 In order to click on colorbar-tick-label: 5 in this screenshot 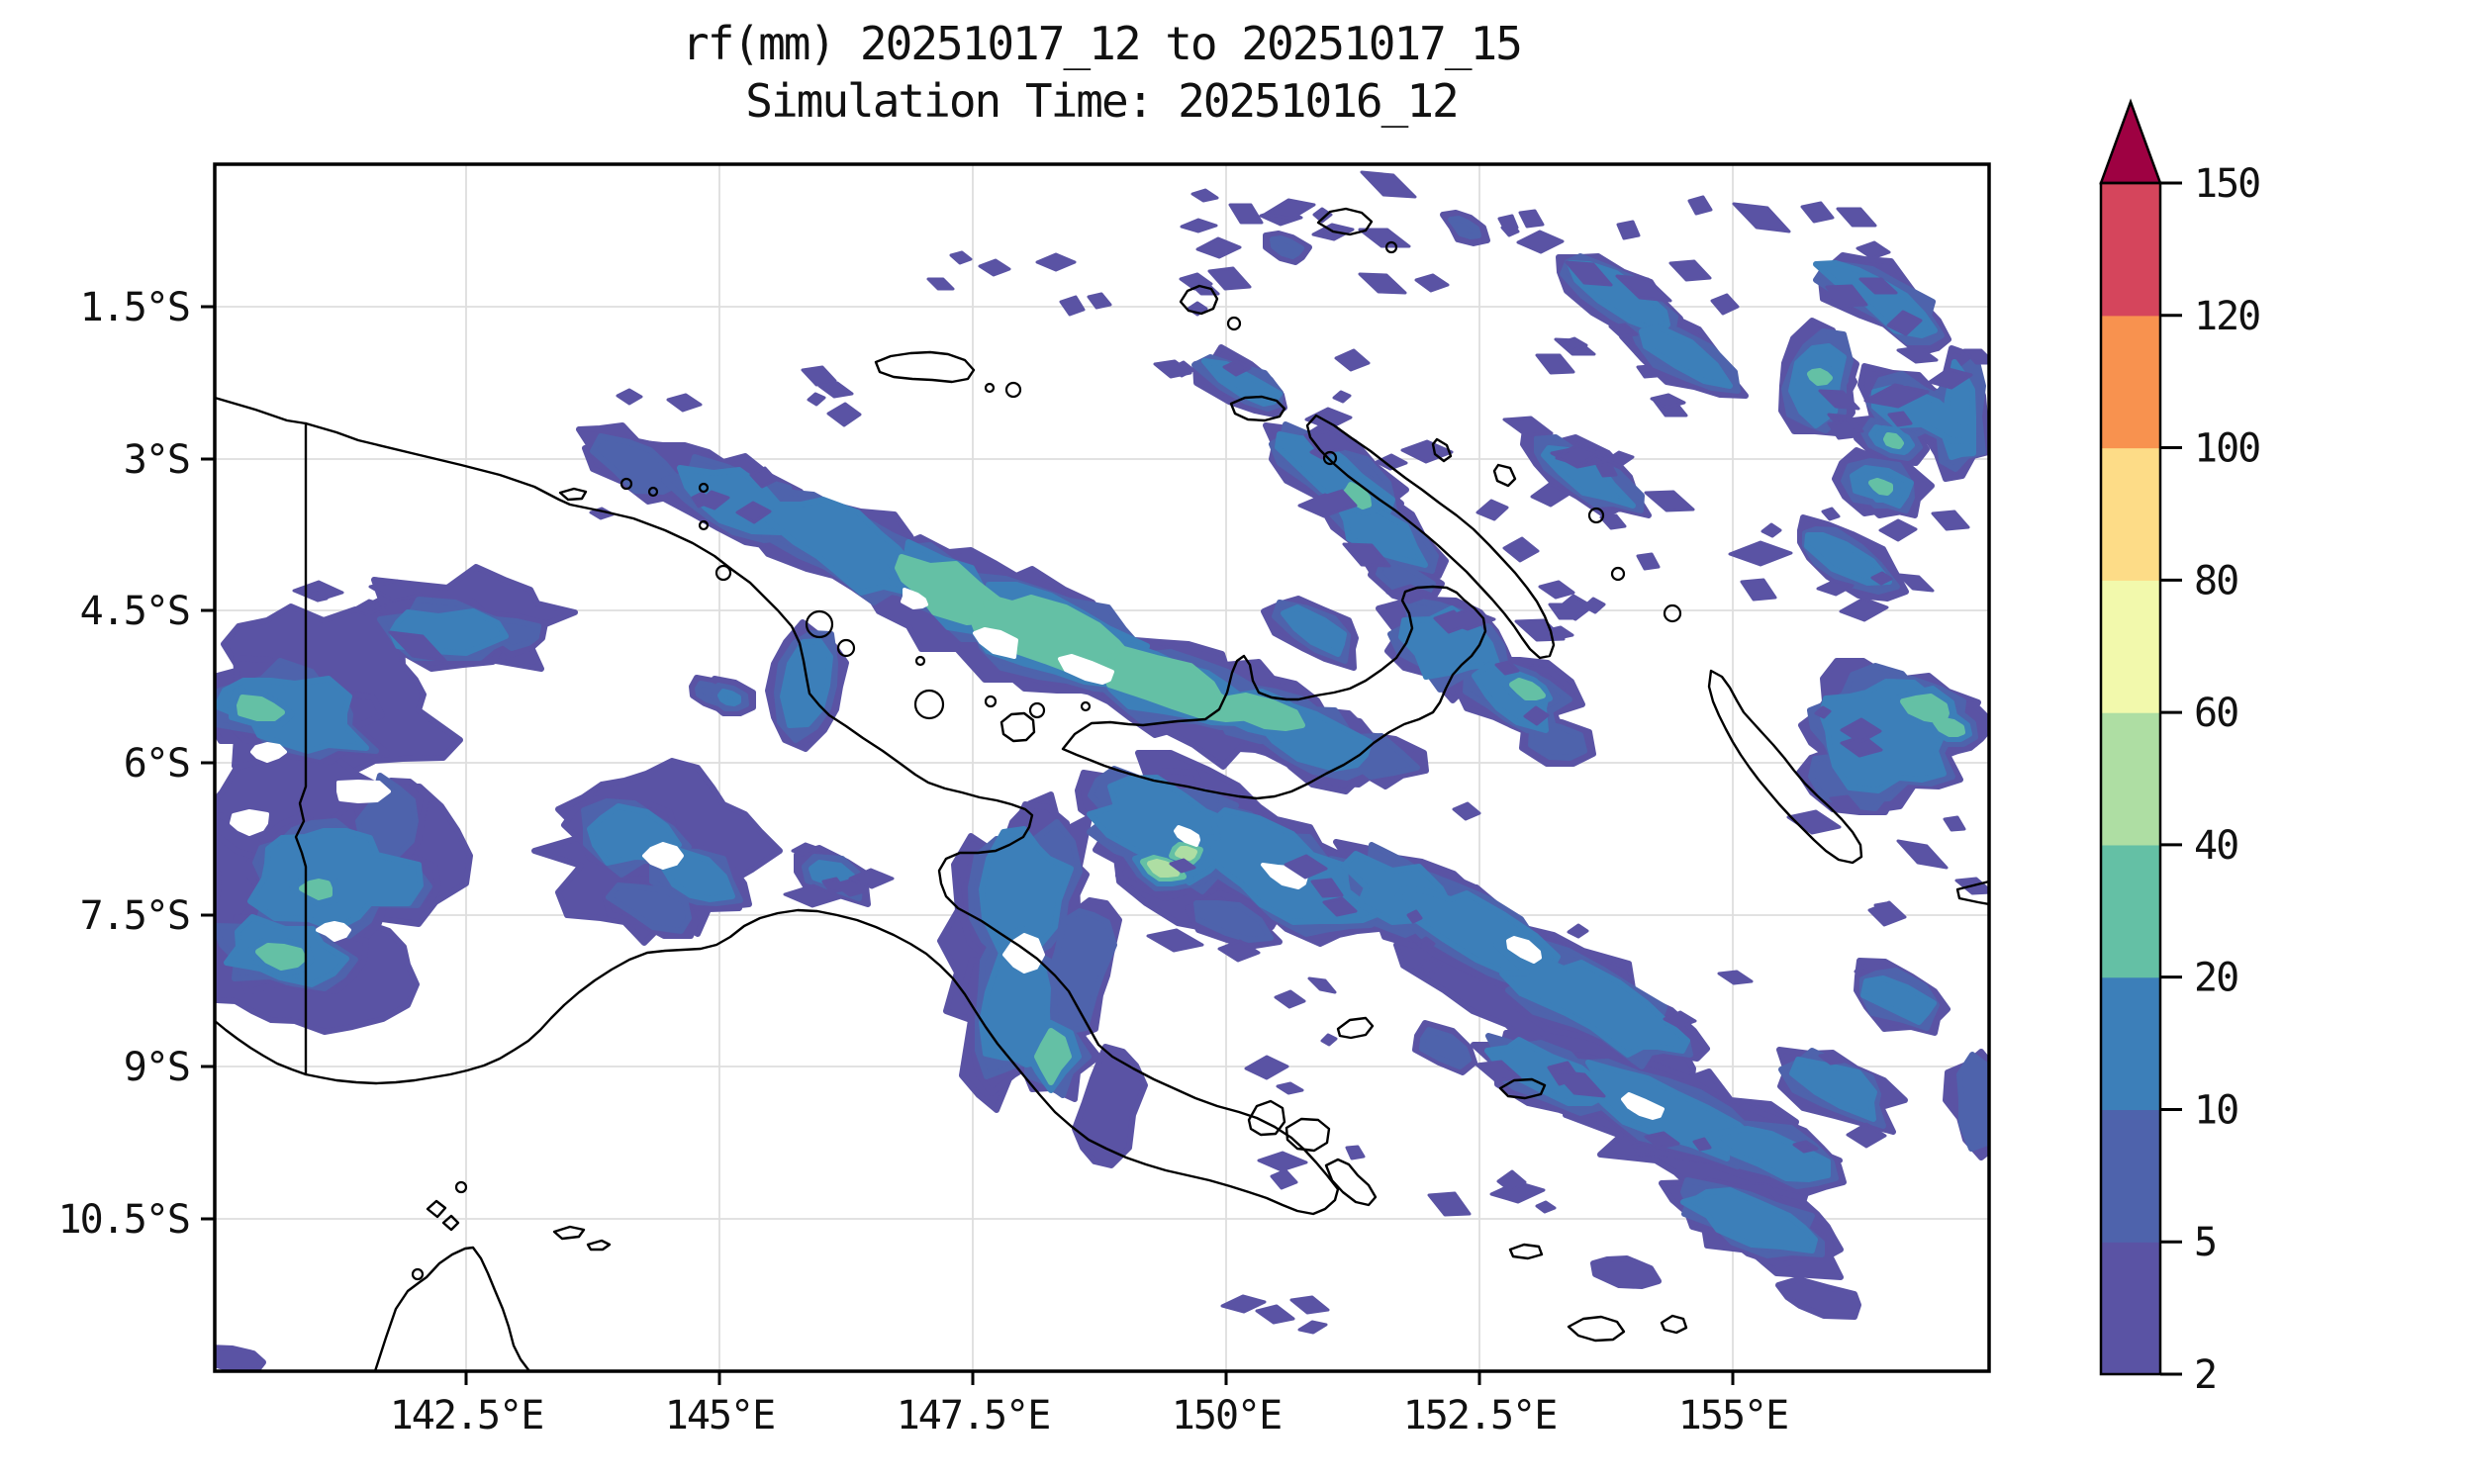, I will do `click(2205, 1242)`.